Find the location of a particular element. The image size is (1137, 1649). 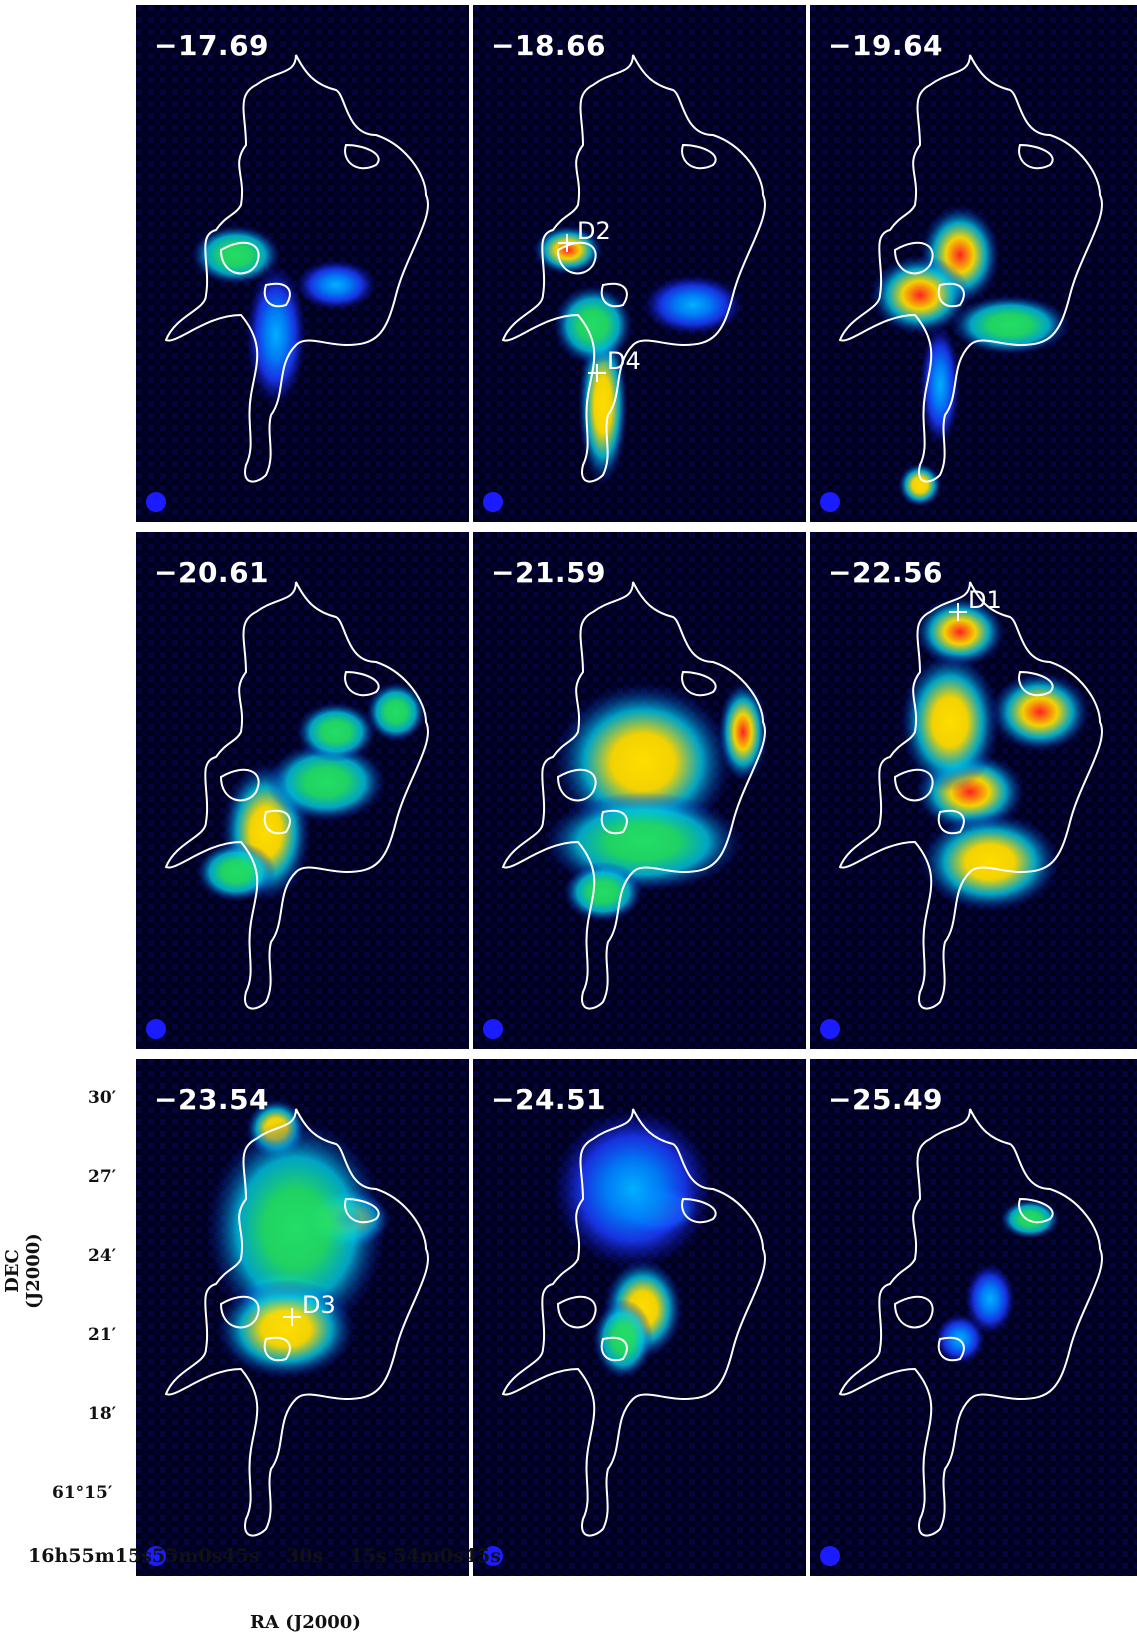

velocity-label: −18.66 is located at coordinates (549, 45).